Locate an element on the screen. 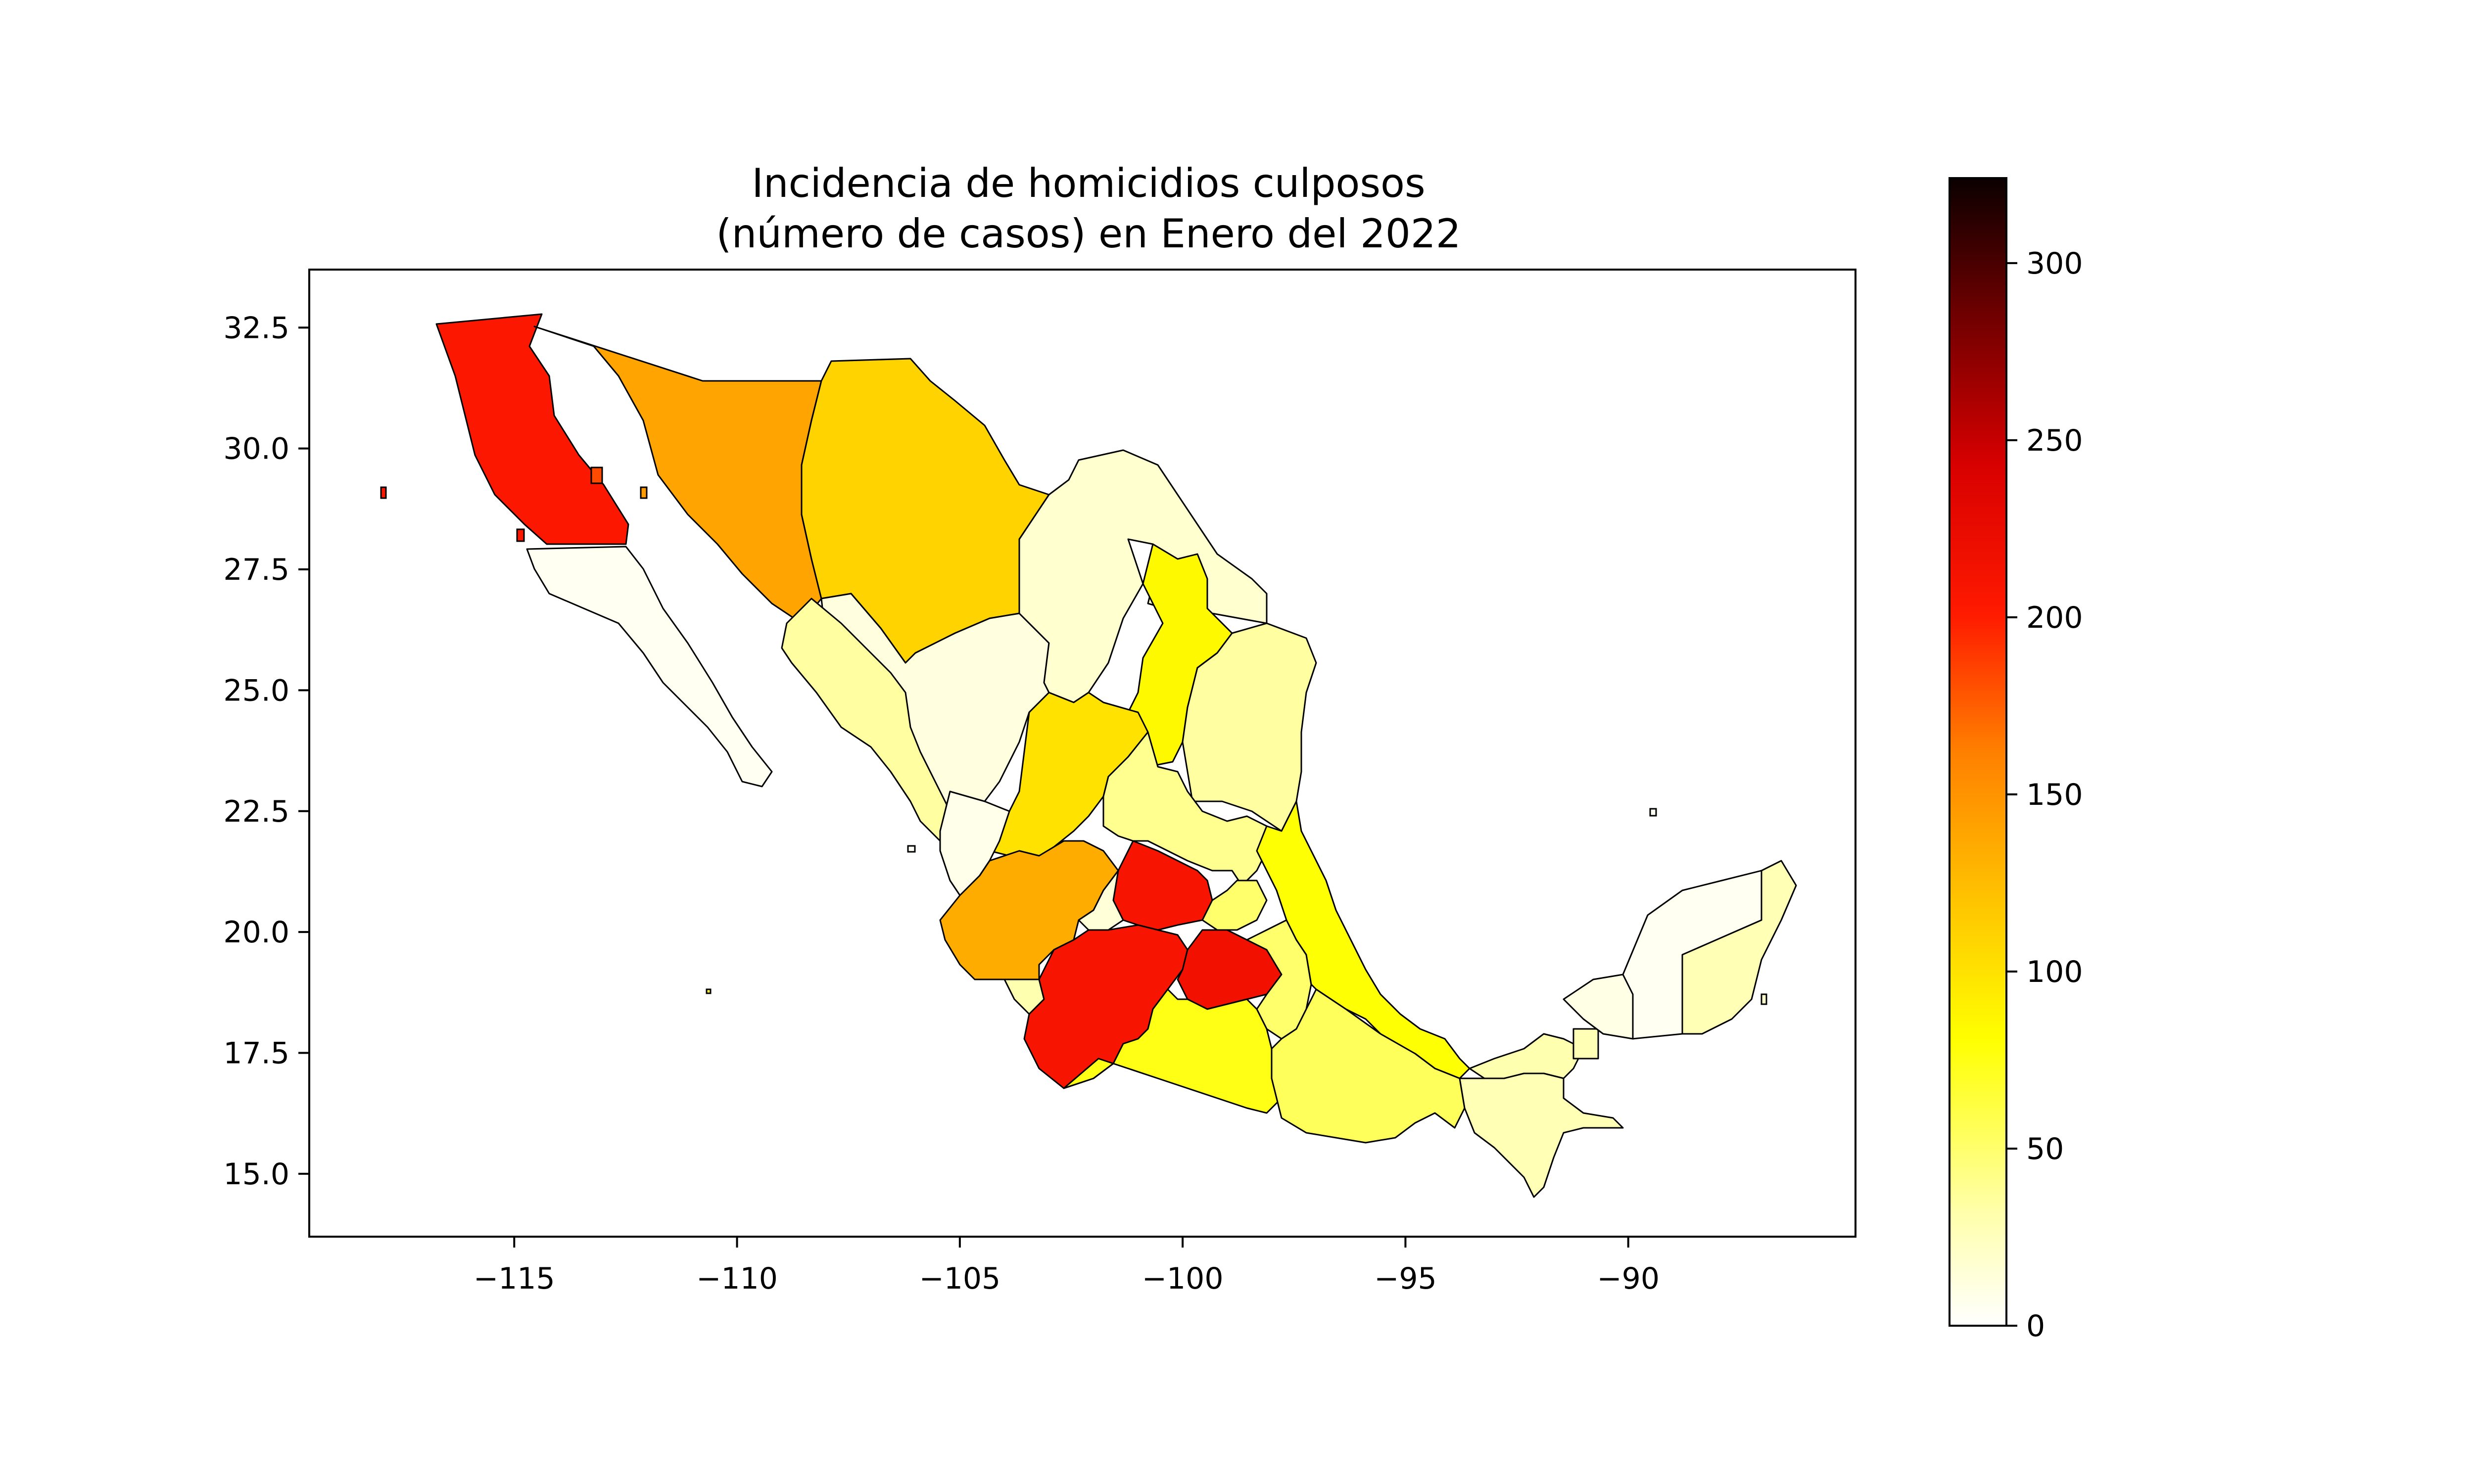 Image resolution: width=2474 pixels, height=1484 pixels. x-tick-label: −95 is located at coordinates (1406, 1278).